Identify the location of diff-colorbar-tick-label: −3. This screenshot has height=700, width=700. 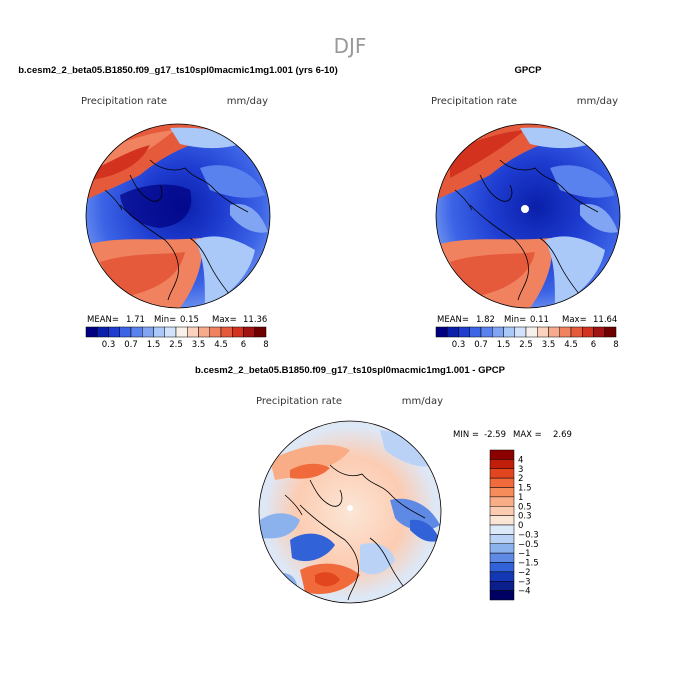
(524, 582).